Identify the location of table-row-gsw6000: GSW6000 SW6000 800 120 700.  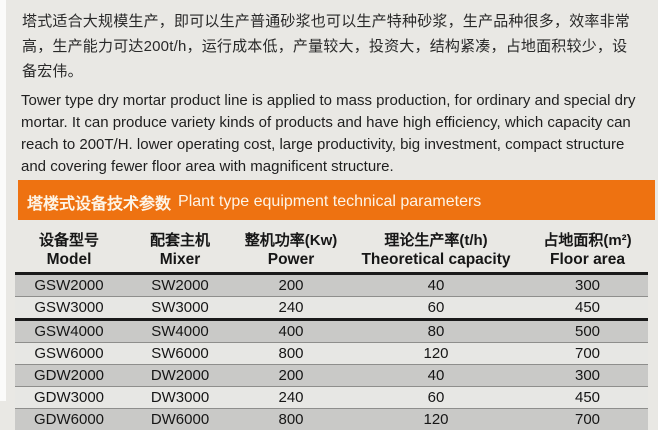
(331, 354).